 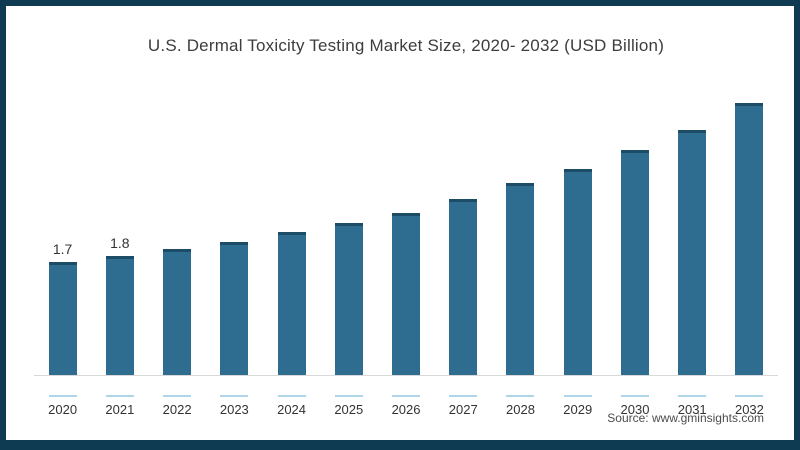 I want to click on x-axis-label: 2023, so click(x=234, y=409).